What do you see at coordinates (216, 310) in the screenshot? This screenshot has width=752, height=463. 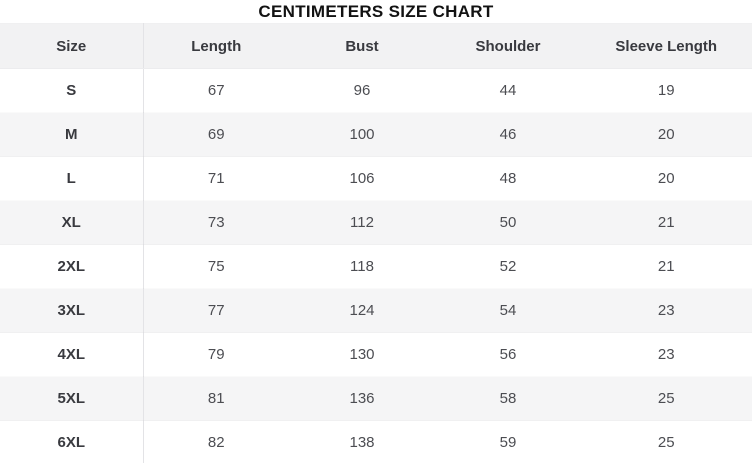 I see `length-cell: 77` at bounding box center [216, 310].